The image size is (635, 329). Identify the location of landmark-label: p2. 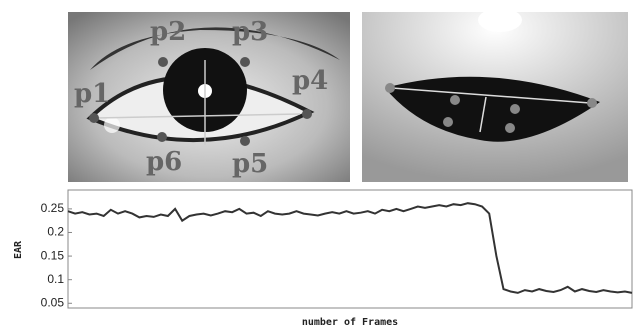
(168, 32).